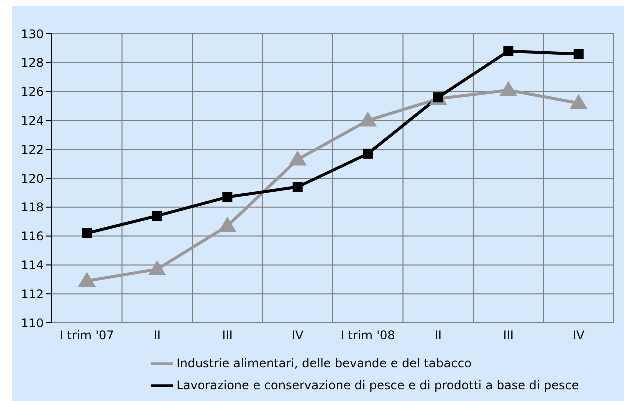 The width and height of the screenshot is (624, 401). Describe the element at coordinates (324, 363) in the screenshot. I see `legend-label: Industrie alimentari, delle bevande e del tabacco` at that location.